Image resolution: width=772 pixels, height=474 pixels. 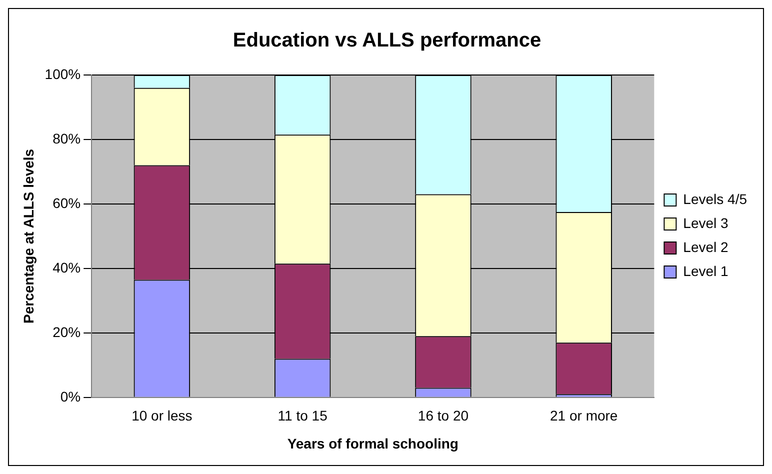 What do you see at coordinates (66, 202) in the screenshot?
I see `y-tick-label: 60%` at bounding box center [66, 202].